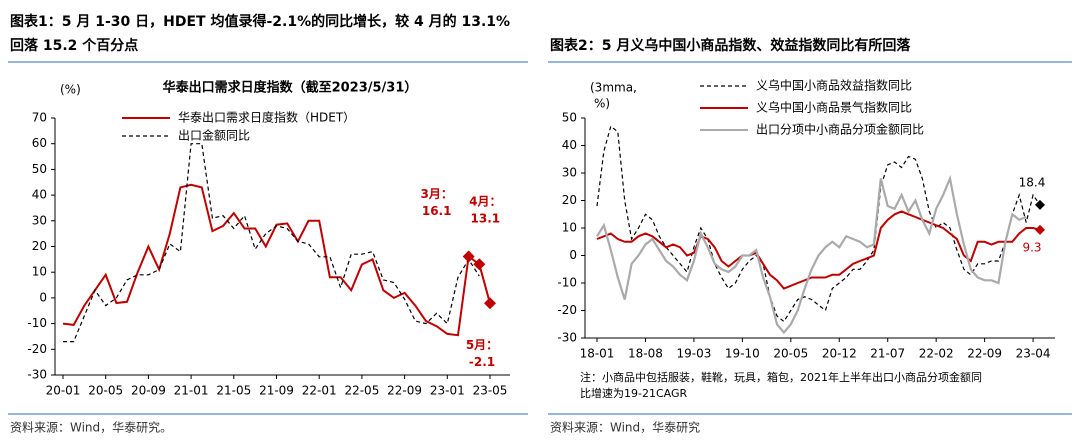  What do you see at coordinates (361, 391) in the screenshot?
I see `x-tick-label: 22-05` at bounding box center [361, 391].